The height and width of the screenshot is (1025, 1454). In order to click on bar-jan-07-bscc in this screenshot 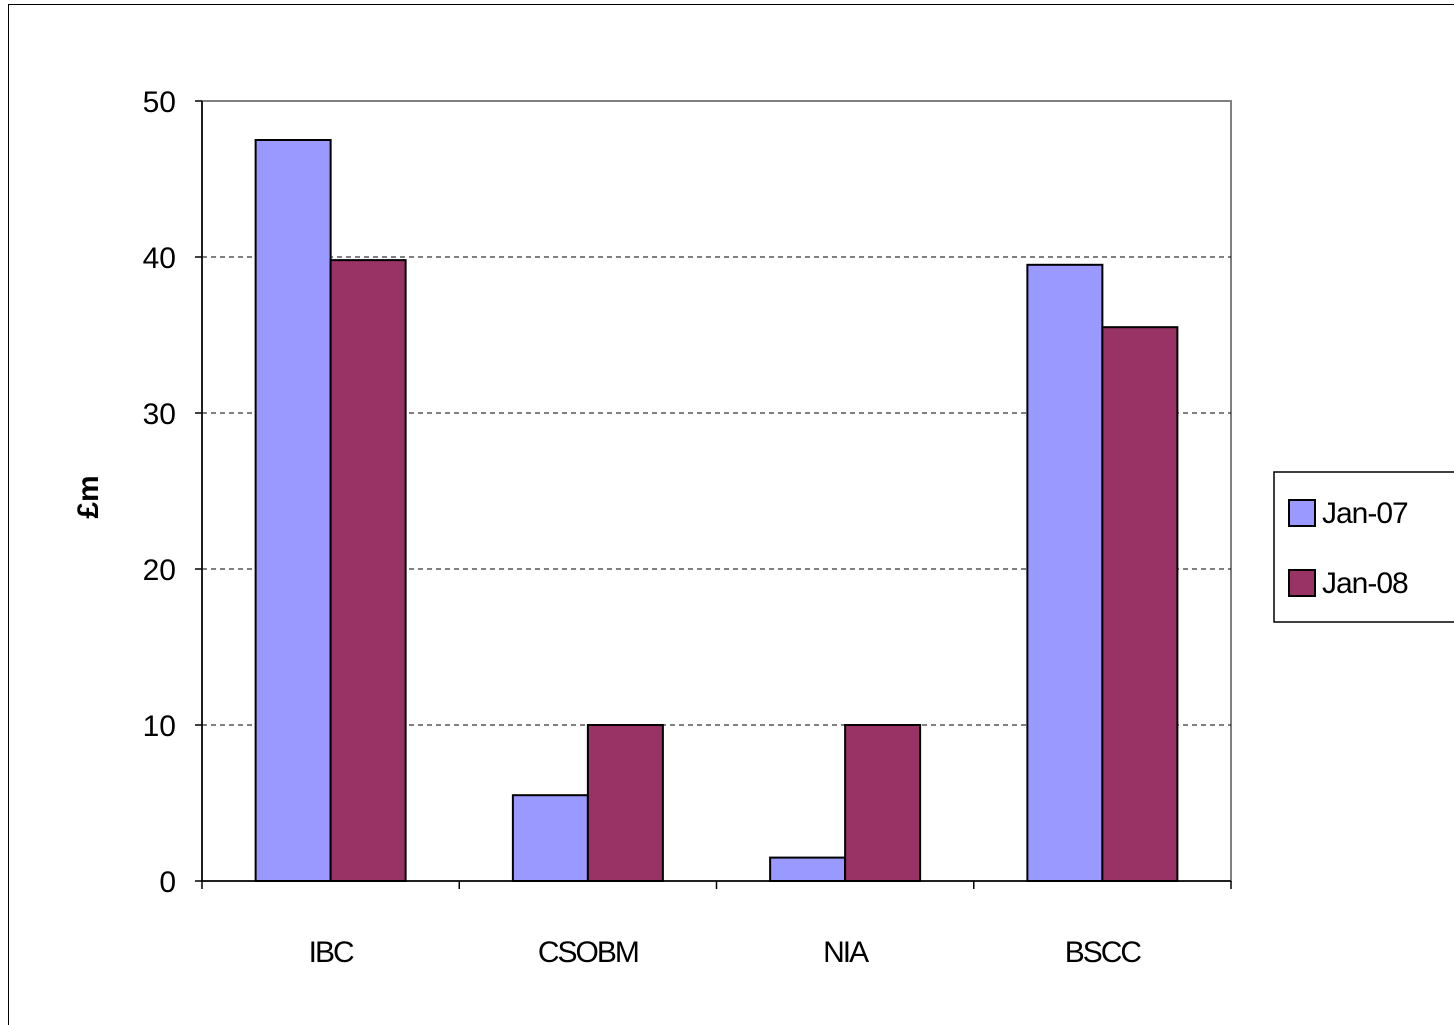, I will do `click(1065, 572)`.